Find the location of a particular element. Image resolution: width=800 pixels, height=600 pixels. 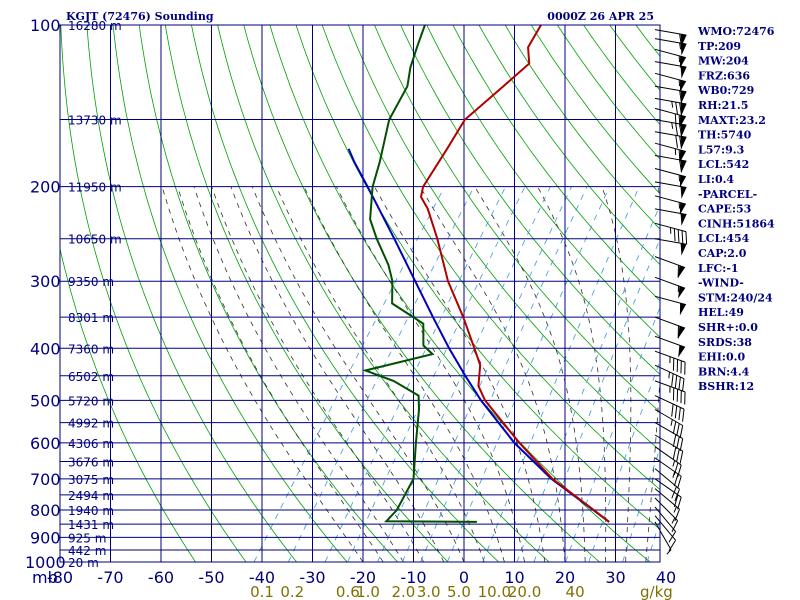

chart-title: KGJT (72476) Sounding is located at coordinates (140, 16).